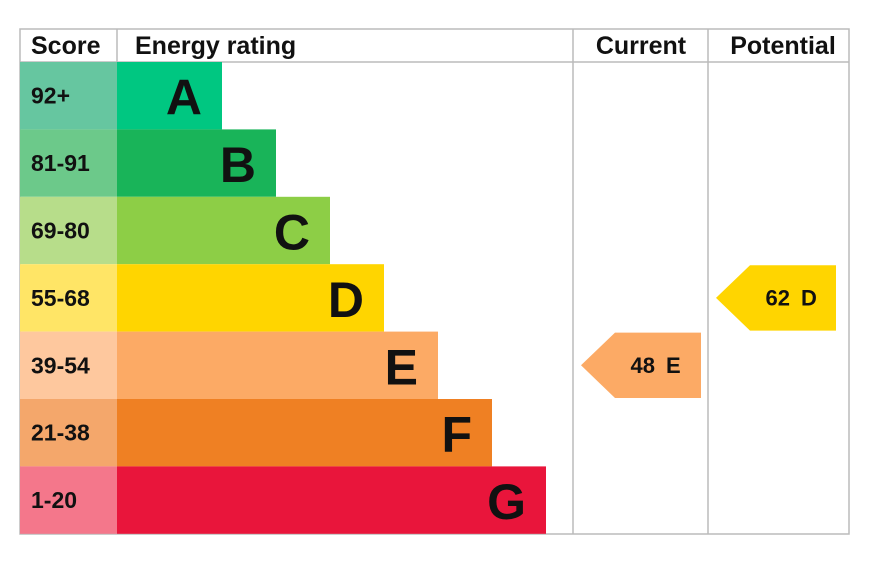 This screenshot has width=885, height=562. Describe the element at coordinates (641, 46) in the screenshot. I see `header-current: Current` at that location.